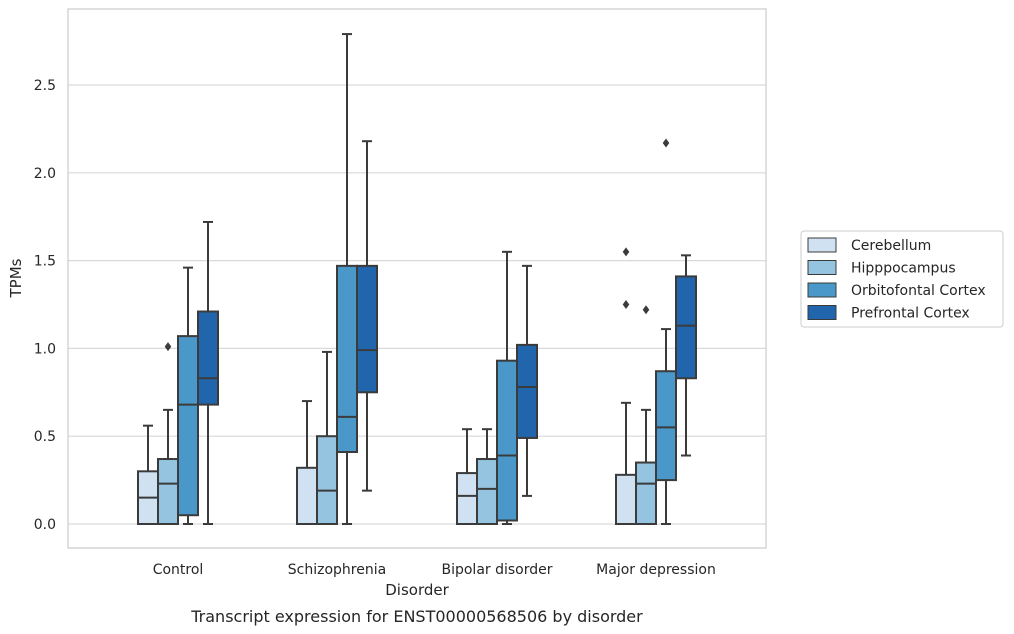  I want to click on y-tick-label: 1.5, so click(45, 262).